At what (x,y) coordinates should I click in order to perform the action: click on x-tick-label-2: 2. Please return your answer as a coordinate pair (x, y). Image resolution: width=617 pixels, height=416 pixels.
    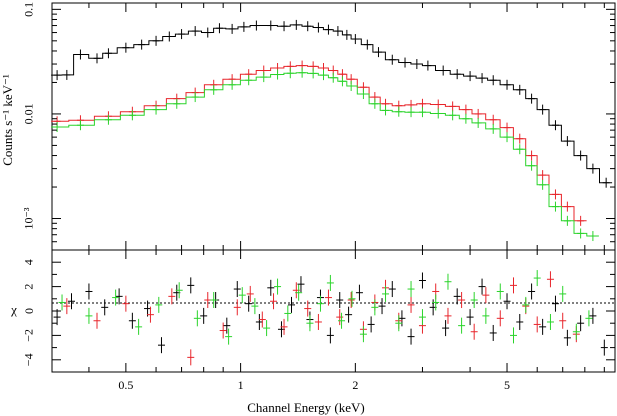
    Looking at the image, I should click on (355, 385).